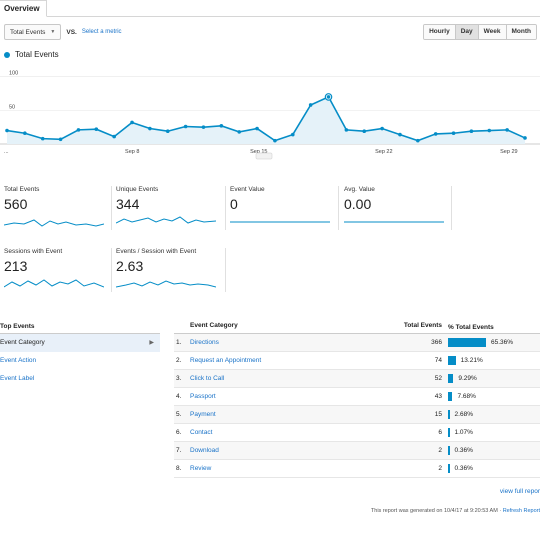 The image size is (540, 548). Describe the element at coordinates (132, 152) in the screenshot. I see `x-tick-label: Sep 8` at that location.